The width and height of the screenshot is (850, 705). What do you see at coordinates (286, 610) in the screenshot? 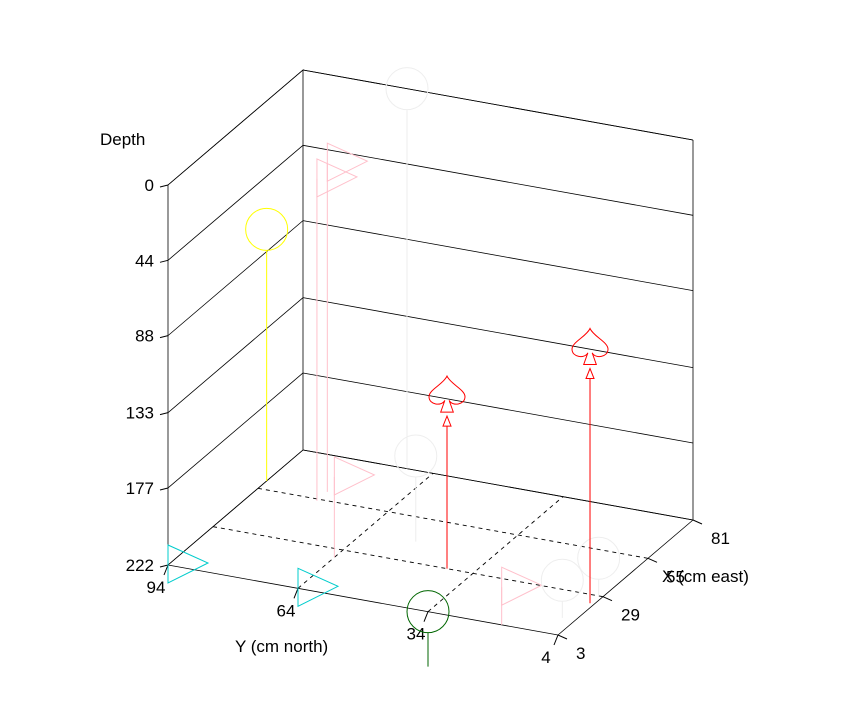
I see `y-tick-label: 64` at bounding box center [286, 610].